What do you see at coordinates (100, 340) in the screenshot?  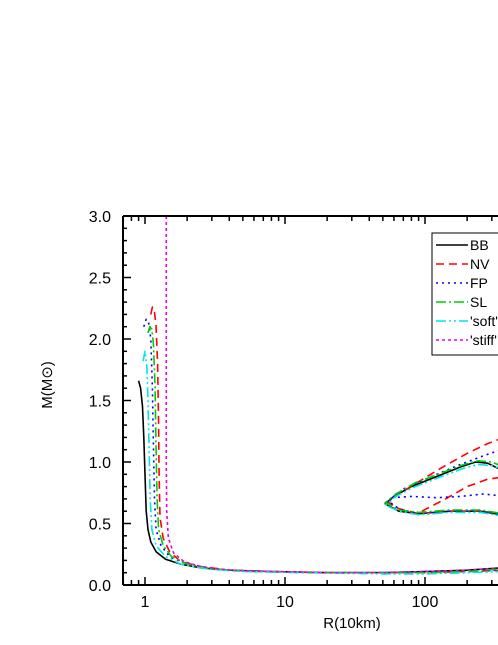 I see `y-tick-label: 2.0` at bounding box center [100, 340].